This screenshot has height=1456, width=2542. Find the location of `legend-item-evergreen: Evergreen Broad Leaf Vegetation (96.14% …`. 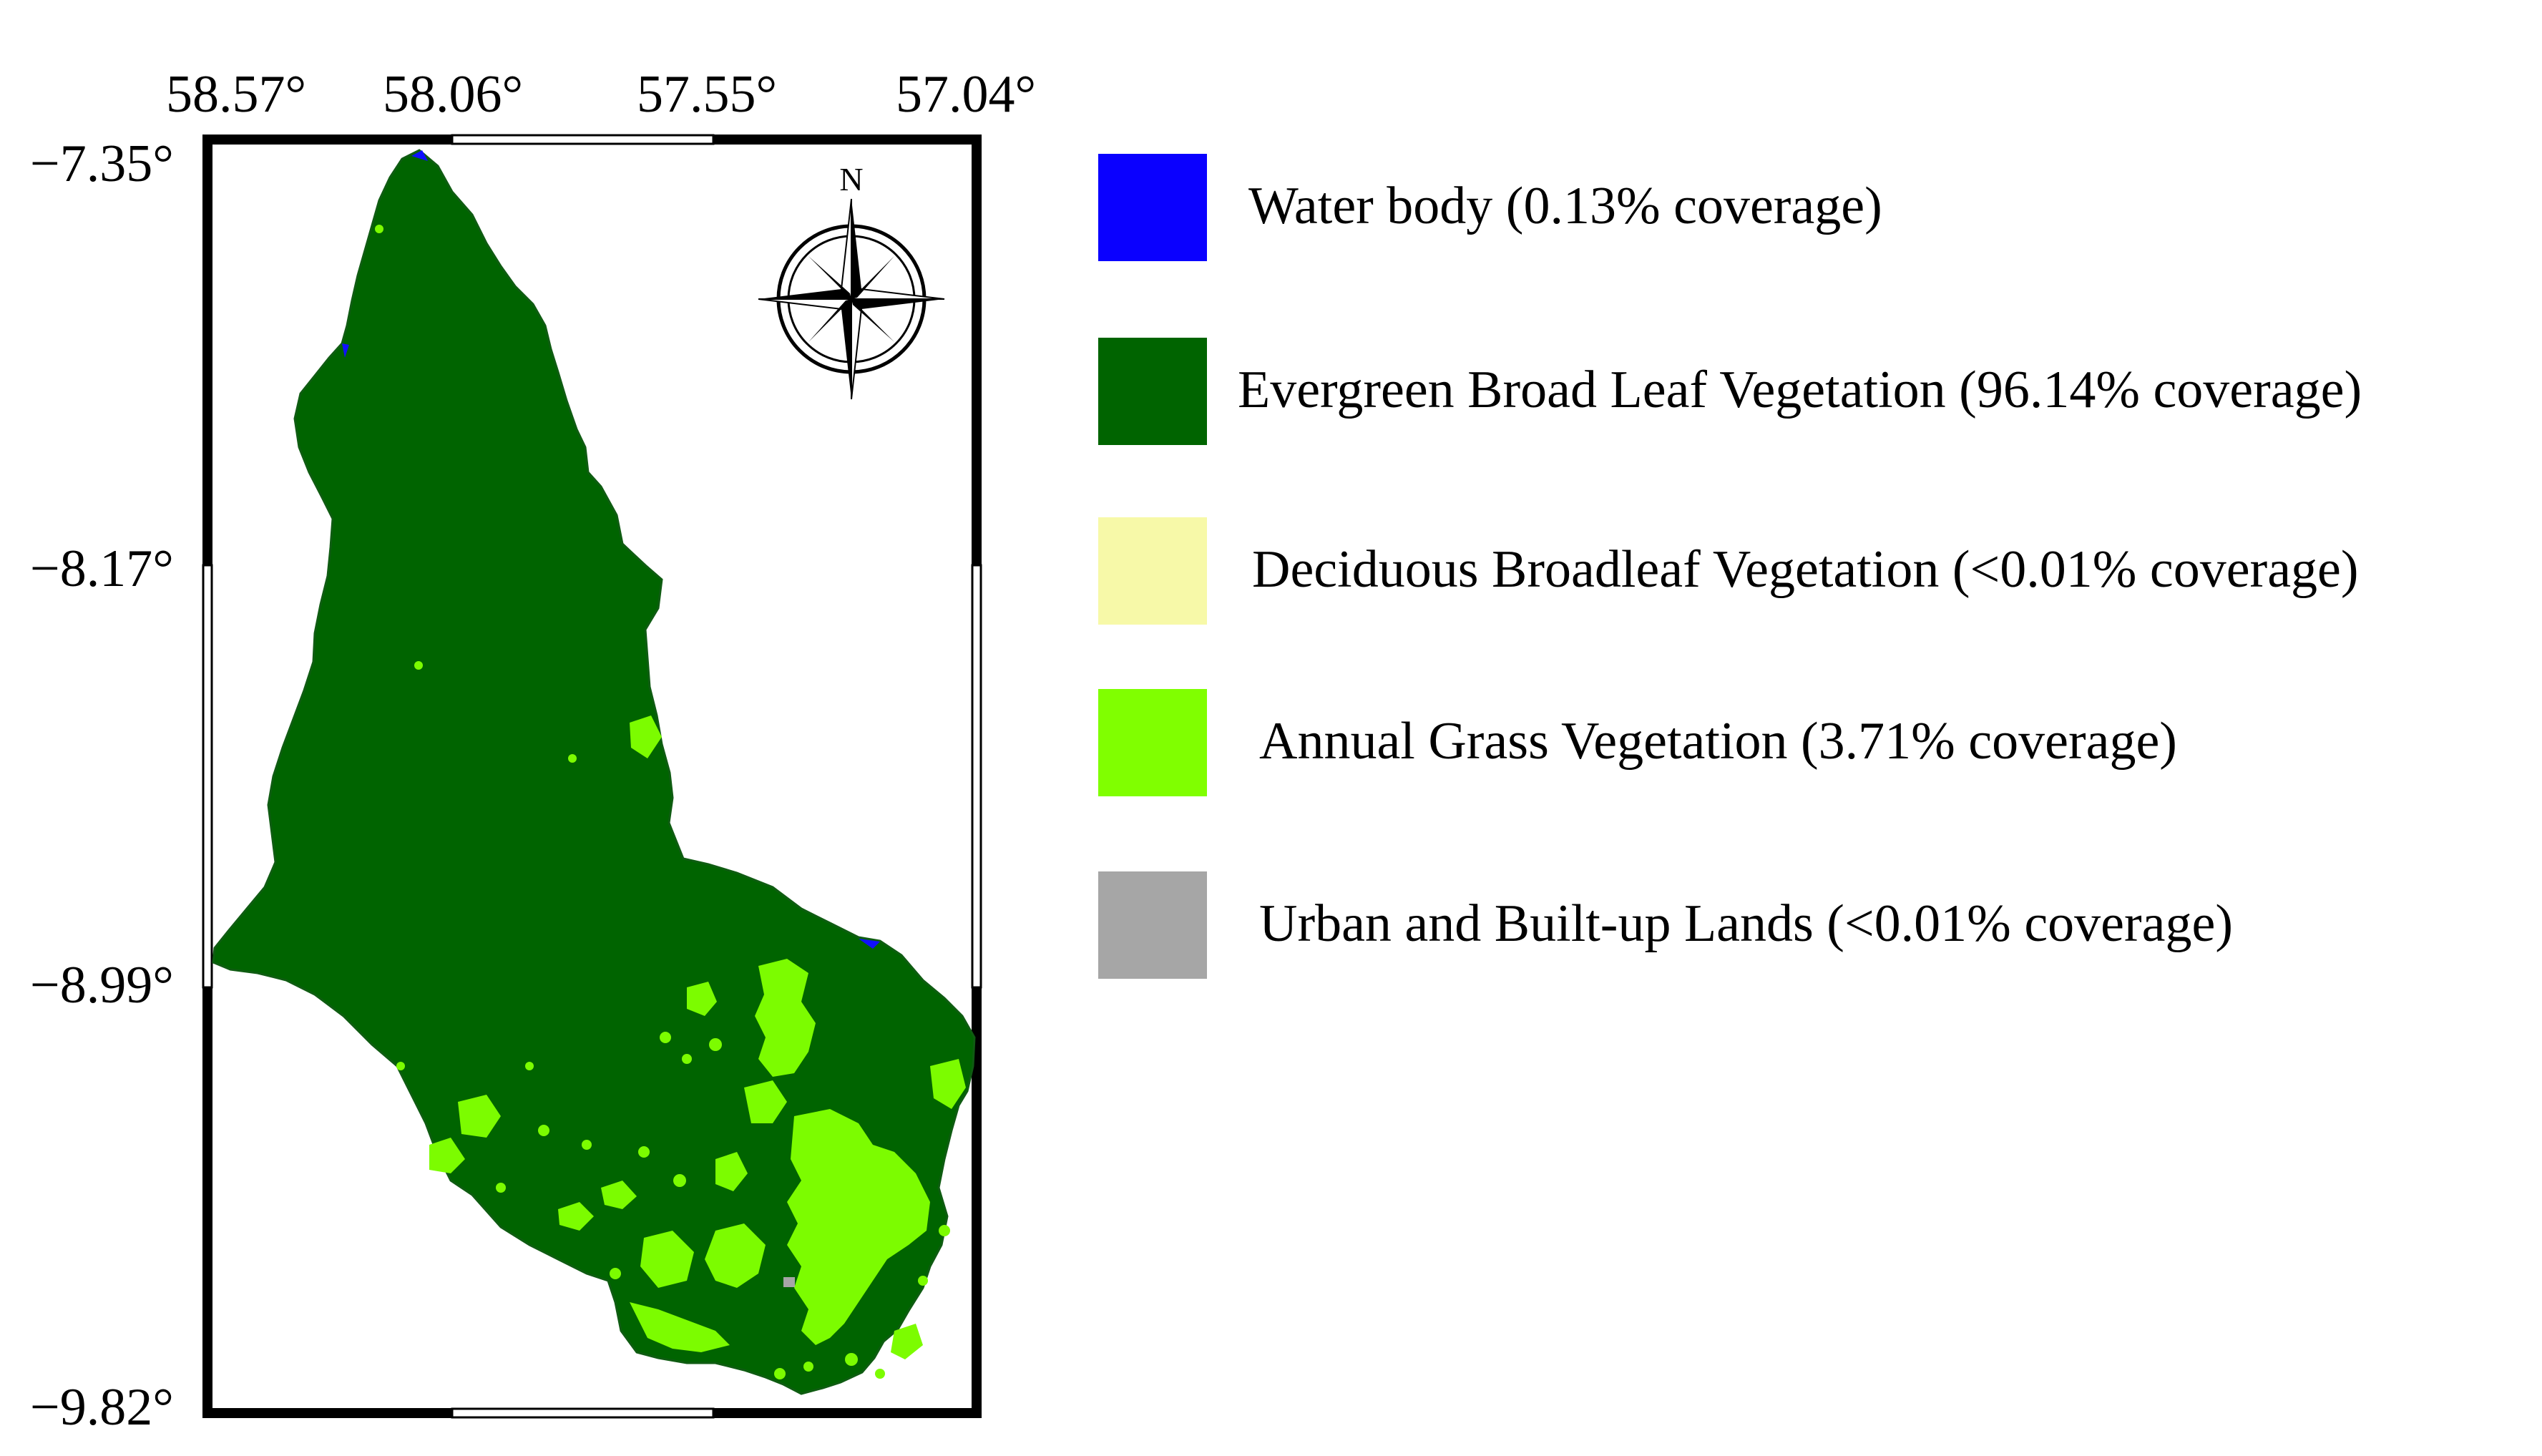

legend-item-evergreen: Evergreen Broad Leaf Vegetation (96.14% … is located at coordinates (1813, 391).